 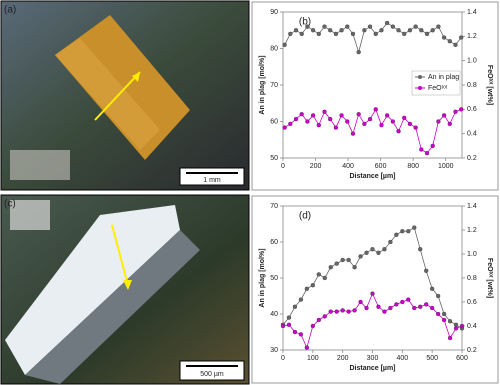 What do you see at coordinates (274, 314) in the screenshot?
I see `y-tick-label: 40` at bounding box center [274, 314].